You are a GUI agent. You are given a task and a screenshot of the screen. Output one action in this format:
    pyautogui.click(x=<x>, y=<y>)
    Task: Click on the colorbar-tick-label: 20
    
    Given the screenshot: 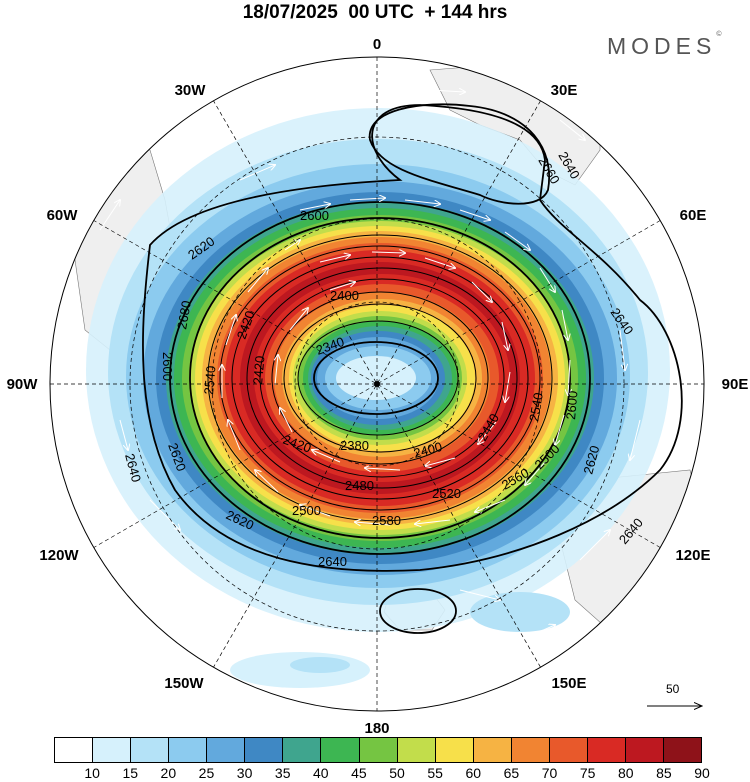 What is the action you would take?
    pyautogui.click(x=168, y=773)
    